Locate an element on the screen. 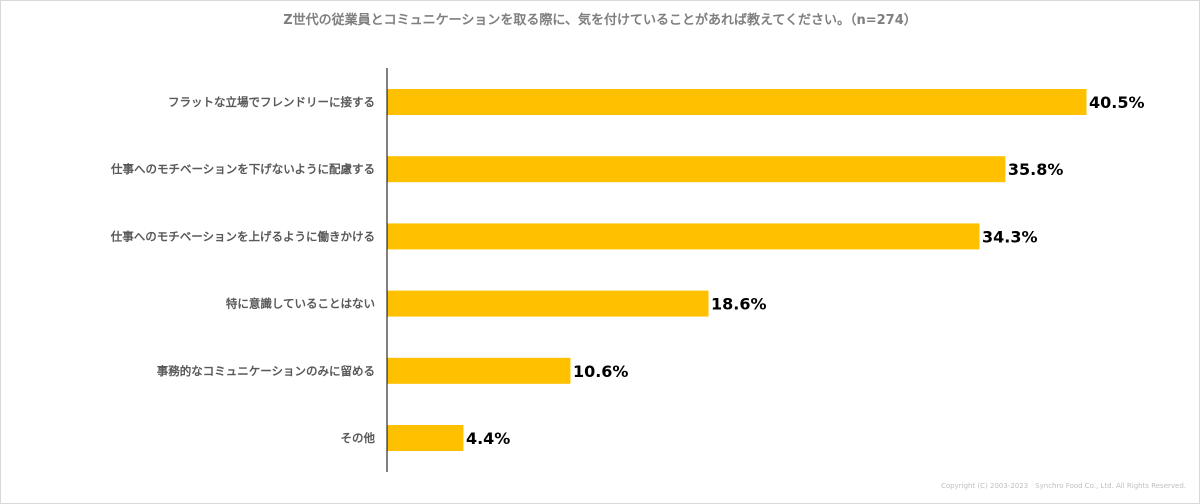  category-label: その他 is located at coordinates (358, 438).